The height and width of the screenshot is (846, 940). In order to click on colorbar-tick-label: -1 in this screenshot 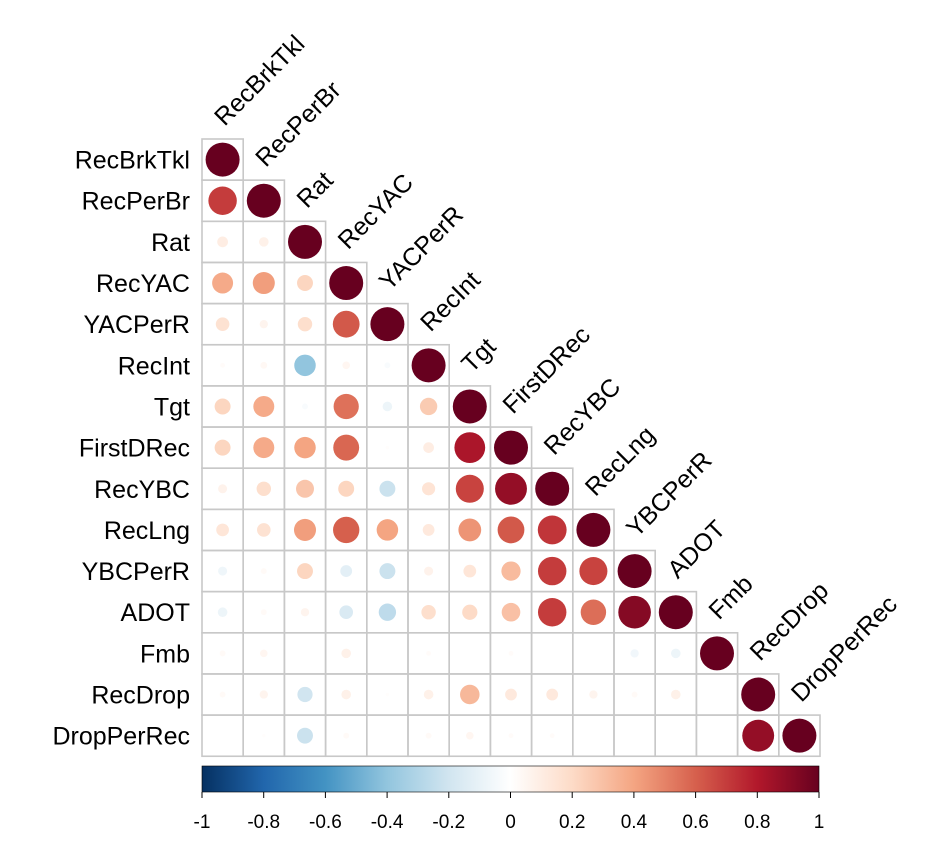, I will do `click(202, 822)`.